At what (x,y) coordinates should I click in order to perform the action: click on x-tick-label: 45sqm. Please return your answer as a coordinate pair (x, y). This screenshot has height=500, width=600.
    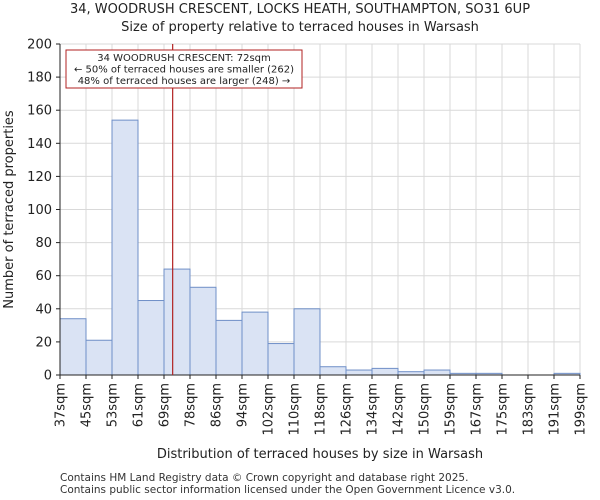
    Looking at the image, I should click on (87, 405).